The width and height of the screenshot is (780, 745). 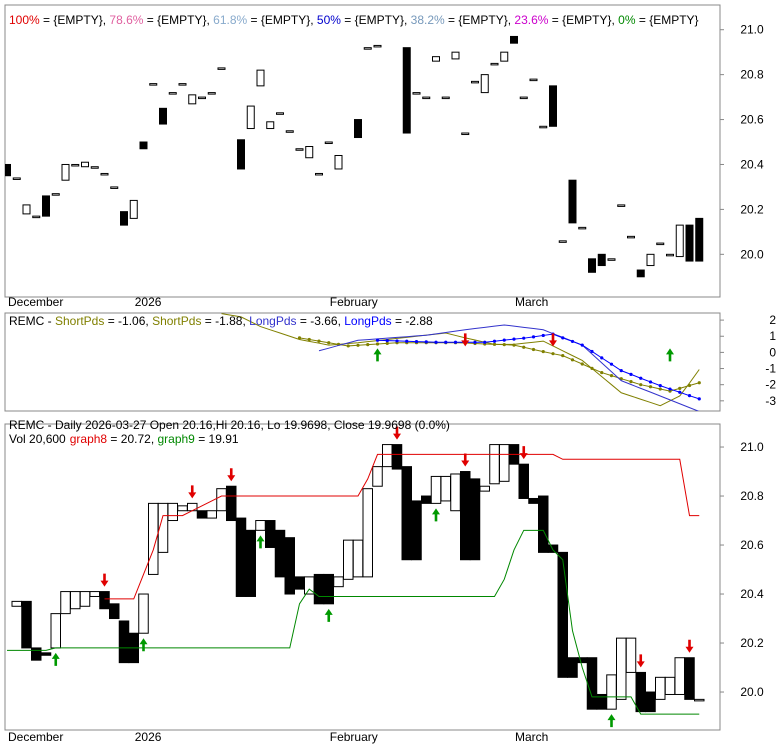 I want to click on legend-name: LongPds, so click(x=272, y=321).